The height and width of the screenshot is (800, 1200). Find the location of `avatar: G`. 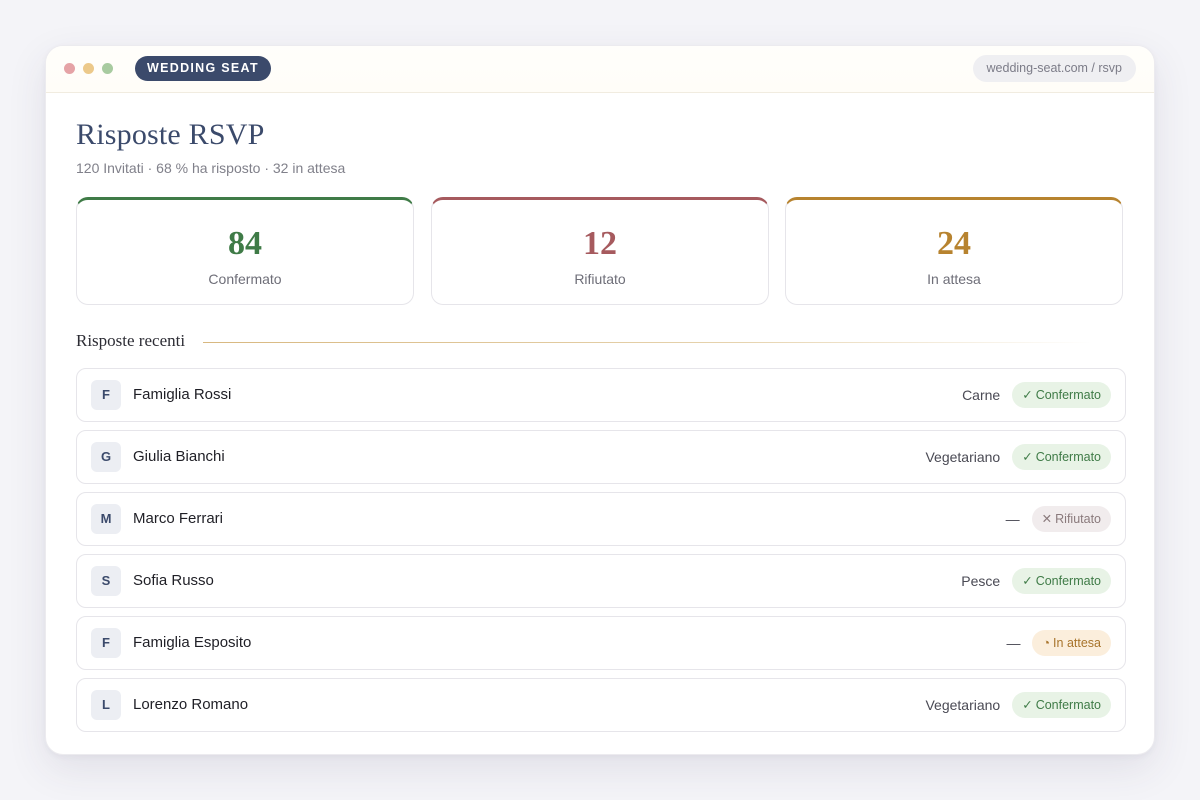

avatar: G is located at coordinates (106, 457).